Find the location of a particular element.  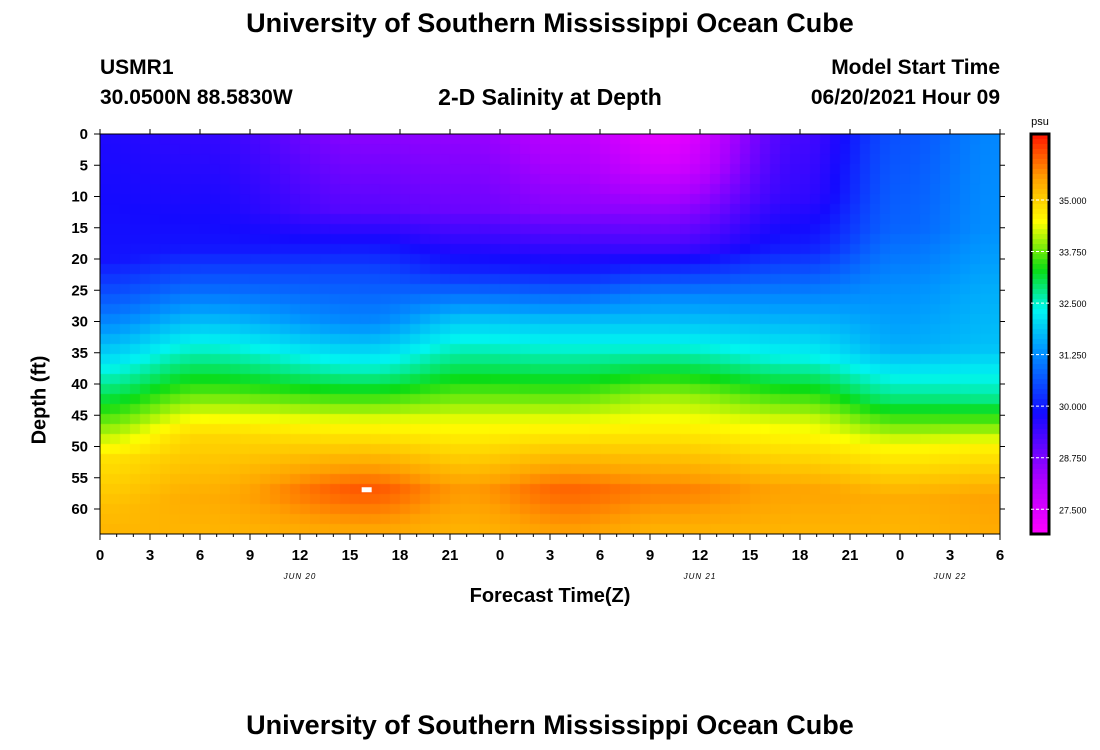

y-tick-label: 35 is located at coordinates (79, 353).